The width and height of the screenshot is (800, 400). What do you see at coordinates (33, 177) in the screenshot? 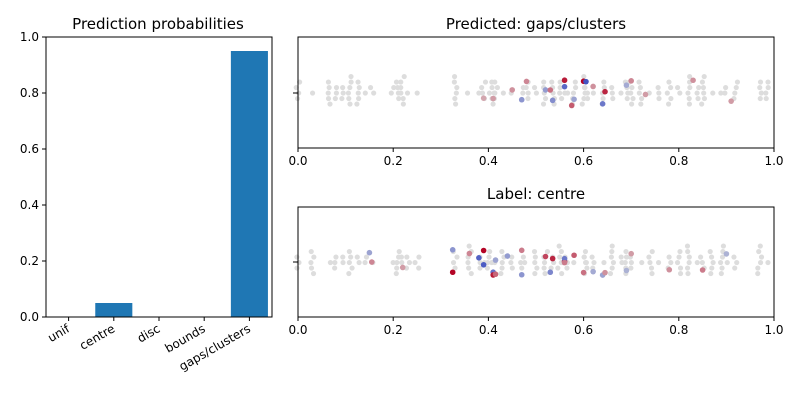
I see `bar-y-axis: 0.0 0.2 0.4 0.6 0.8 1.0` at bounding box center [33, 177].